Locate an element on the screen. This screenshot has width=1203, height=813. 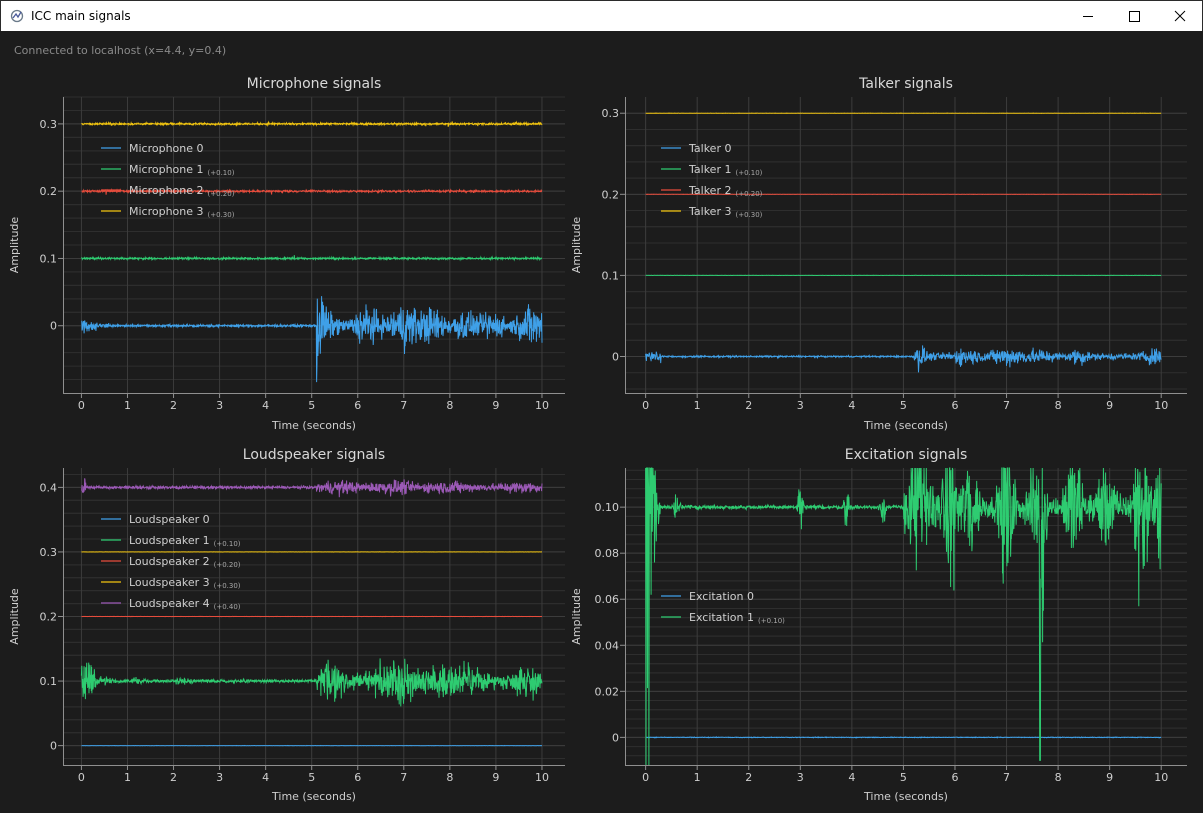
title-bar: ICC main signals is located at coordinates (601, 15).